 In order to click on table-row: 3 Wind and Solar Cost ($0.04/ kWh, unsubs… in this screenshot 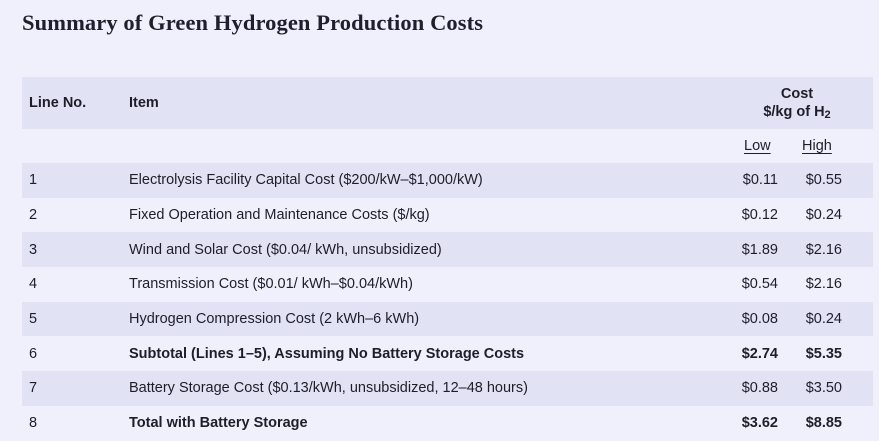, I will do `click(447, 250)`.